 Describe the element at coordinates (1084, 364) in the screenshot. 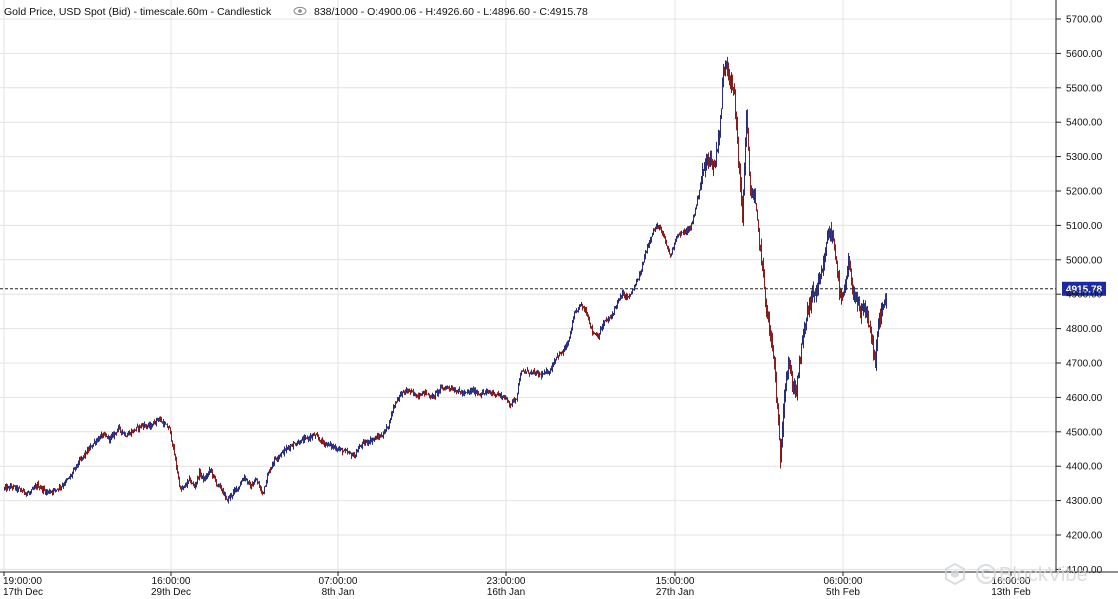

I see `y-tick-label: 4700.00` at that location.